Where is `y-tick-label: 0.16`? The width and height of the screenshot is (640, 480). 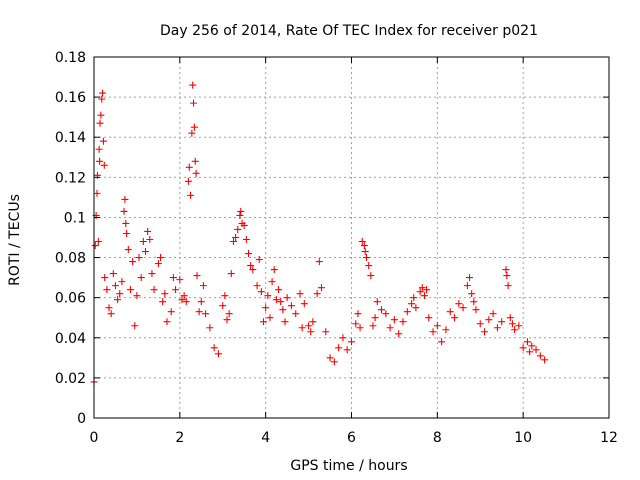
y-tick-label: 0.16 is located at coordinates (70, 98).